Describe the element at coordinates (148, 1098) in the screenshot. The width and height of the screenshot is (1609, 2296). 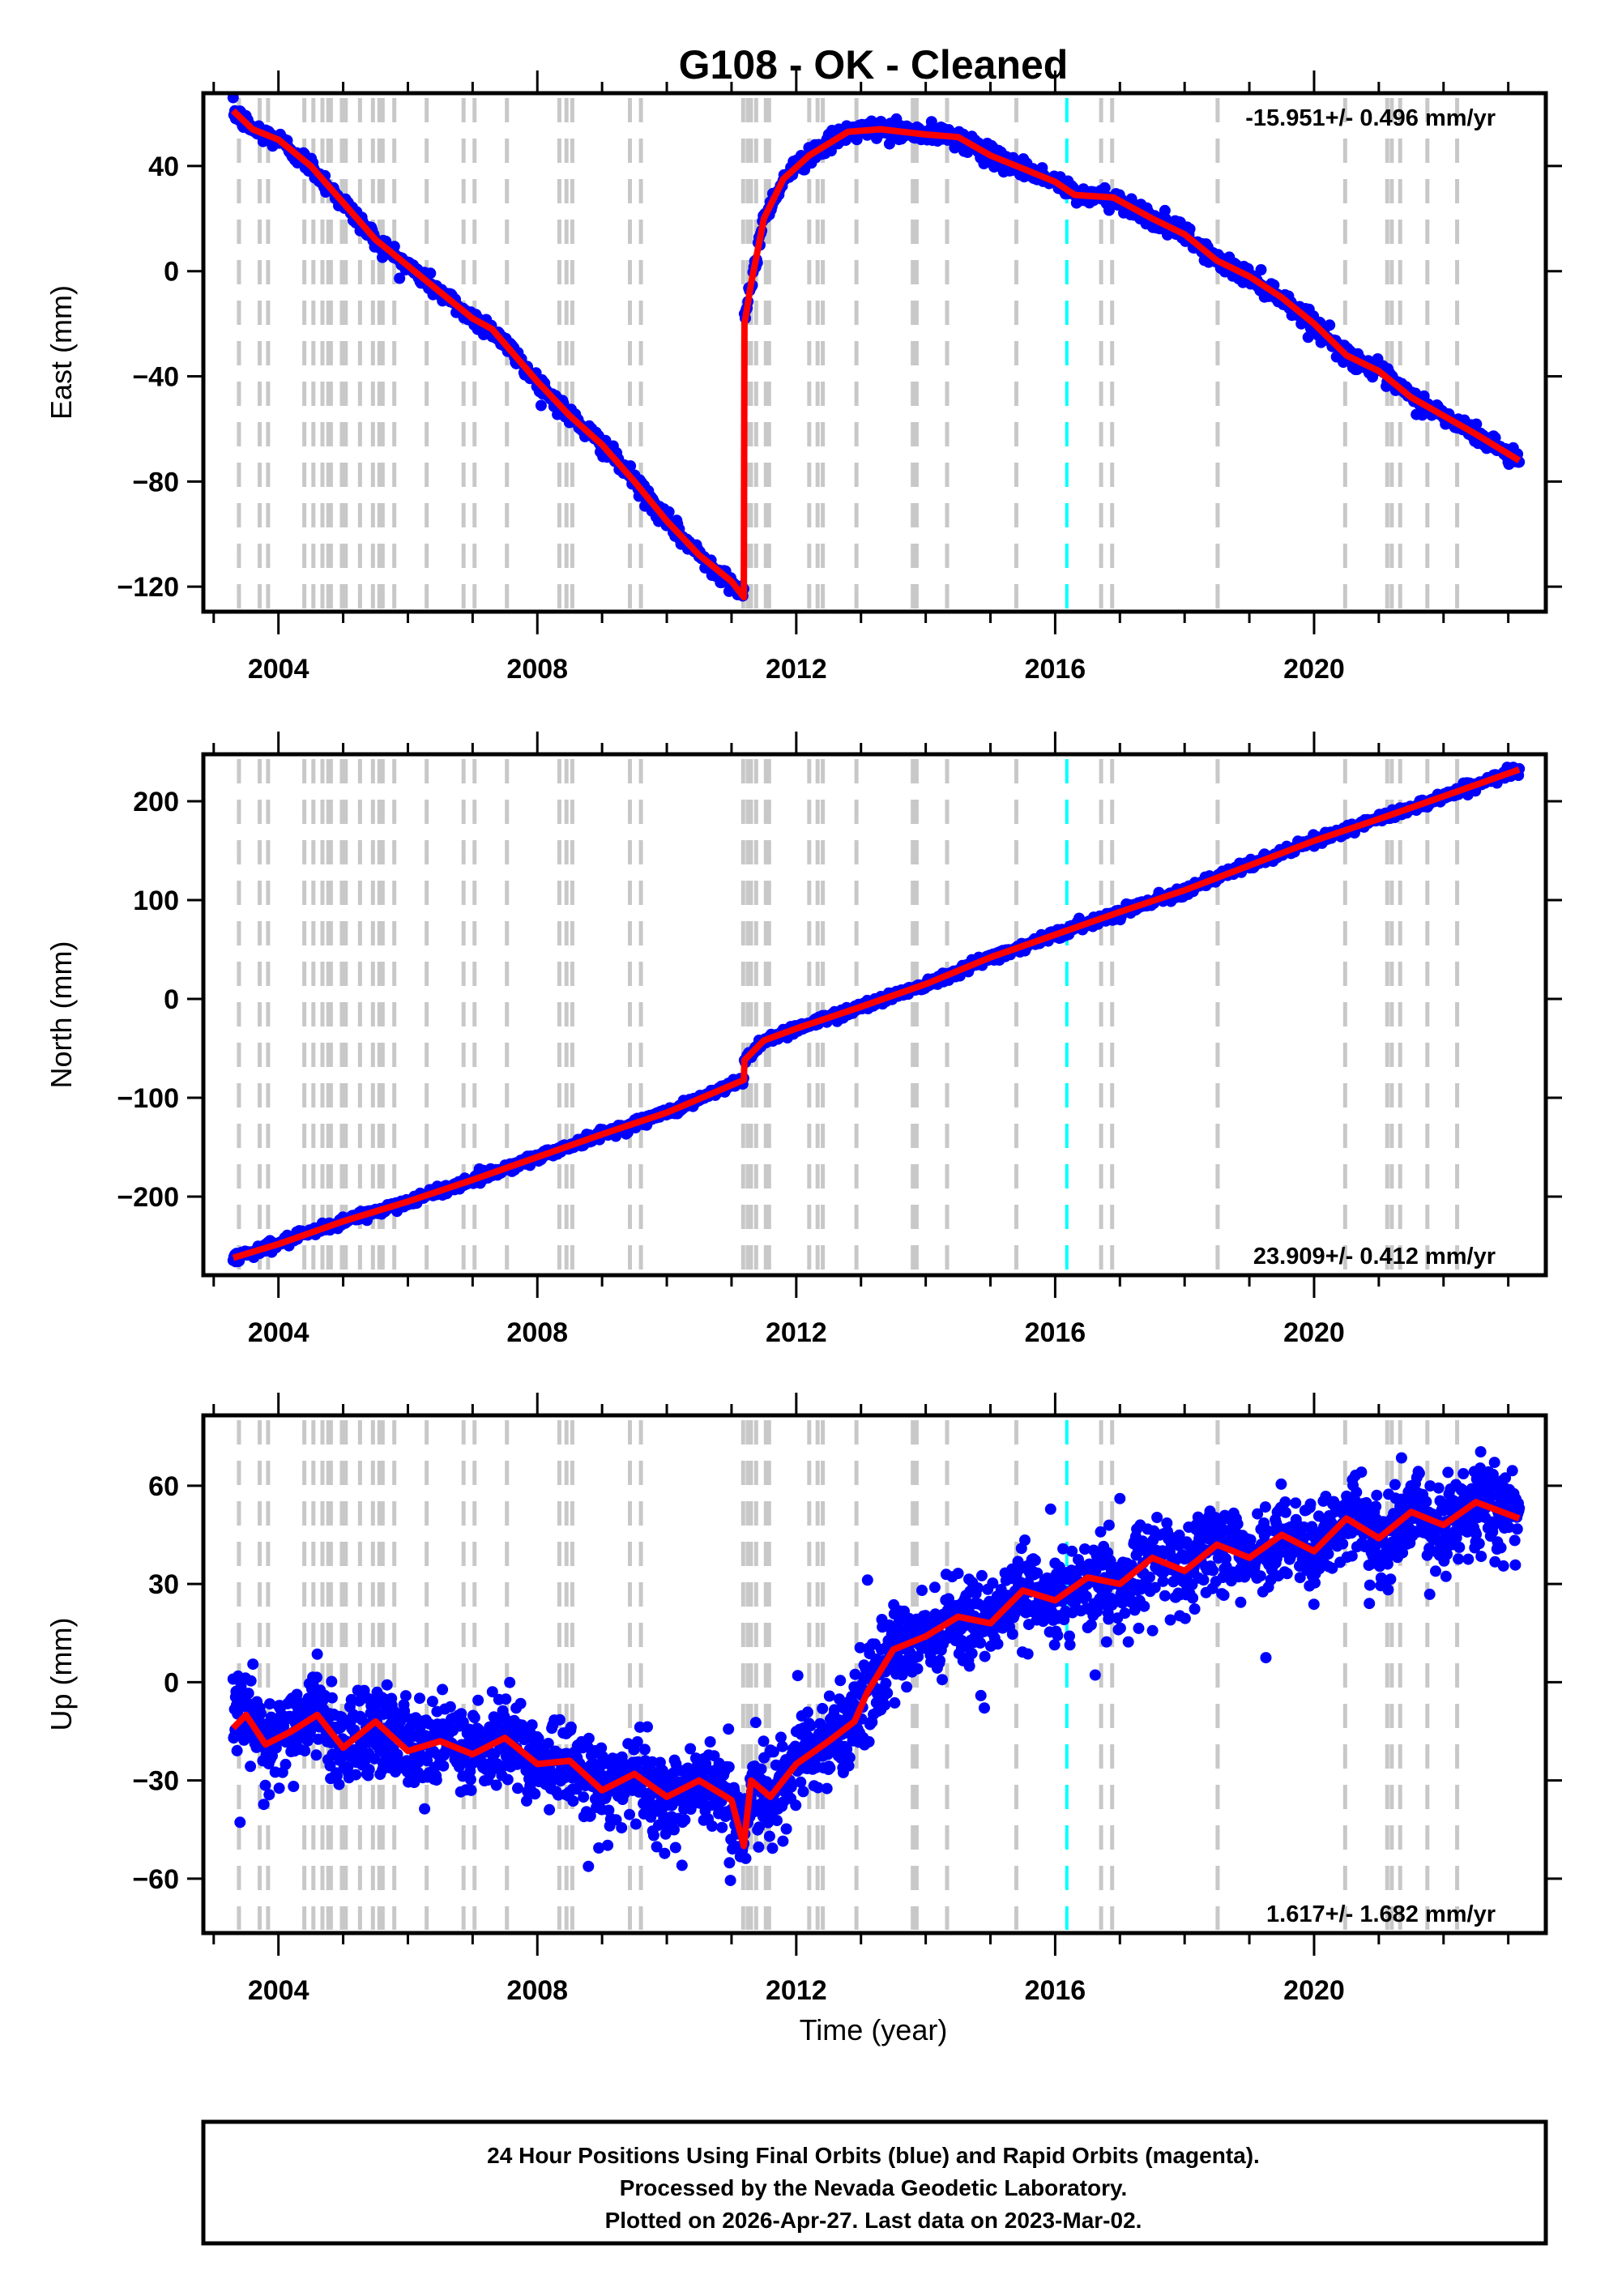
I see `y-tick-label: −100` at that location.